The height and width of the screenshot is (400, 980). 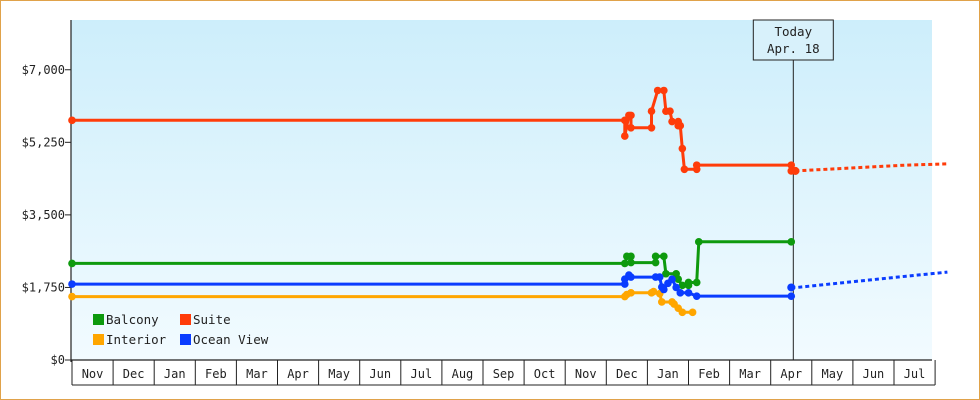 What do you see at coordinates (463, 374) in the screenshot?
I see `x-tick-label: Aug` at bounding box center [463, 374].